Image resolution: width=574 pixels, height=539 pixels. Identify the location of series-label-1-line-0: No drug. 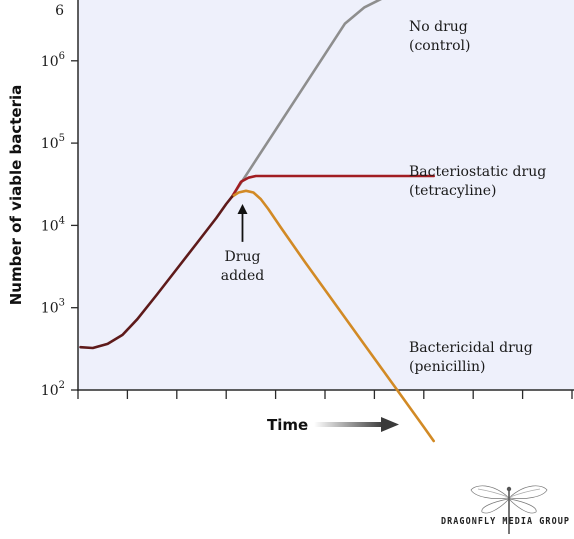
(438, 27).